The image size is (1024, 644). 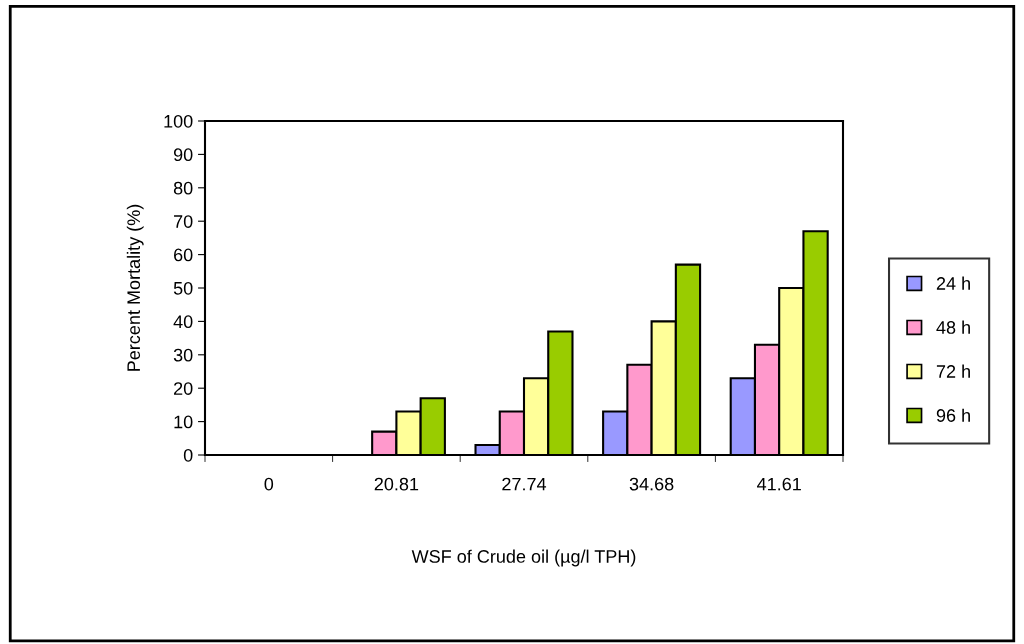 What do you see at coordinates (953, 283) in the screenshot?
I see `legend-label: 24 h` at bounding box center [953, 283].